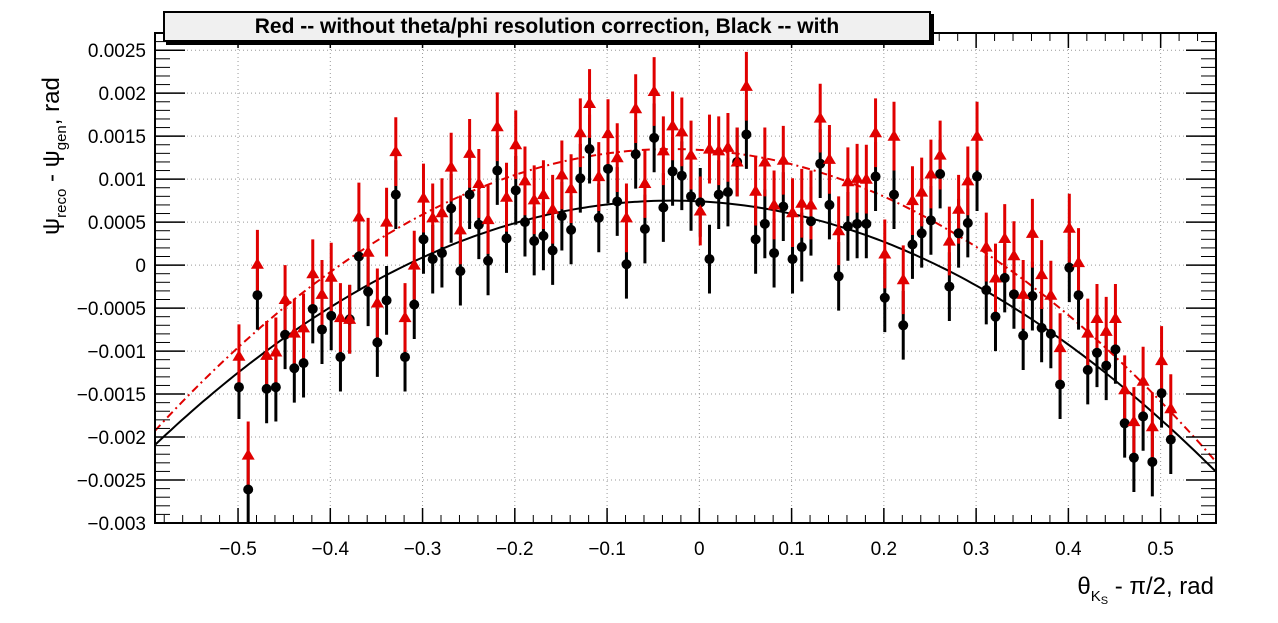  I want to click on y-tick-label: 0, so click(140, 266).